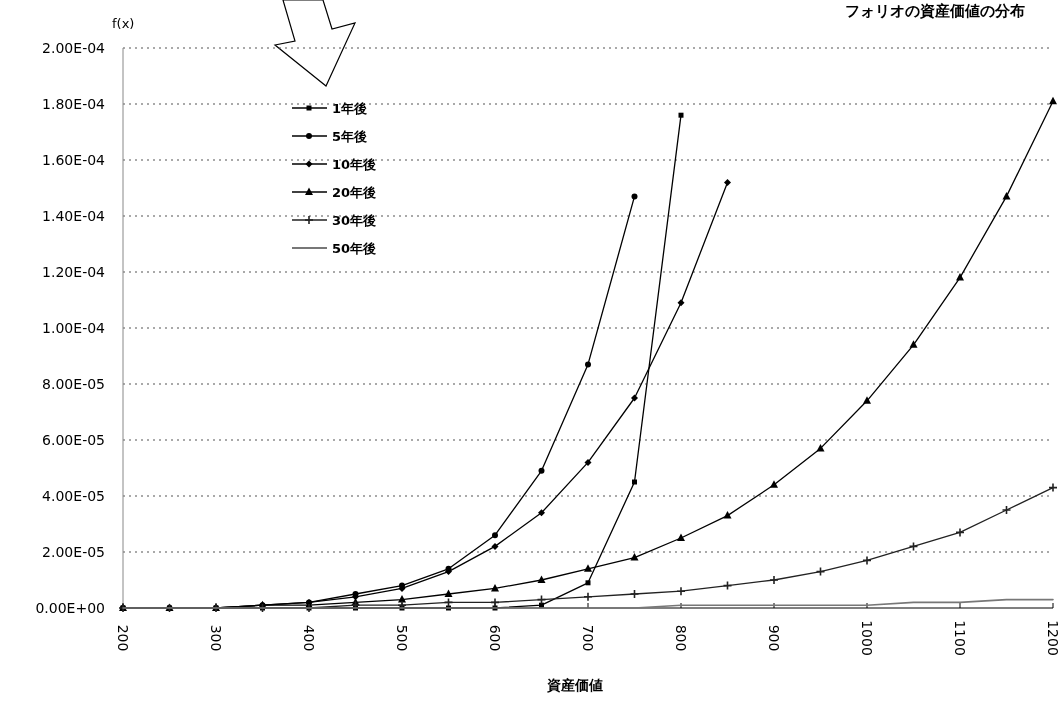 The height and width of the screenshot is (703, 1059). I want to click on y-tick-label: 2.00E-04, so click(74, 48).